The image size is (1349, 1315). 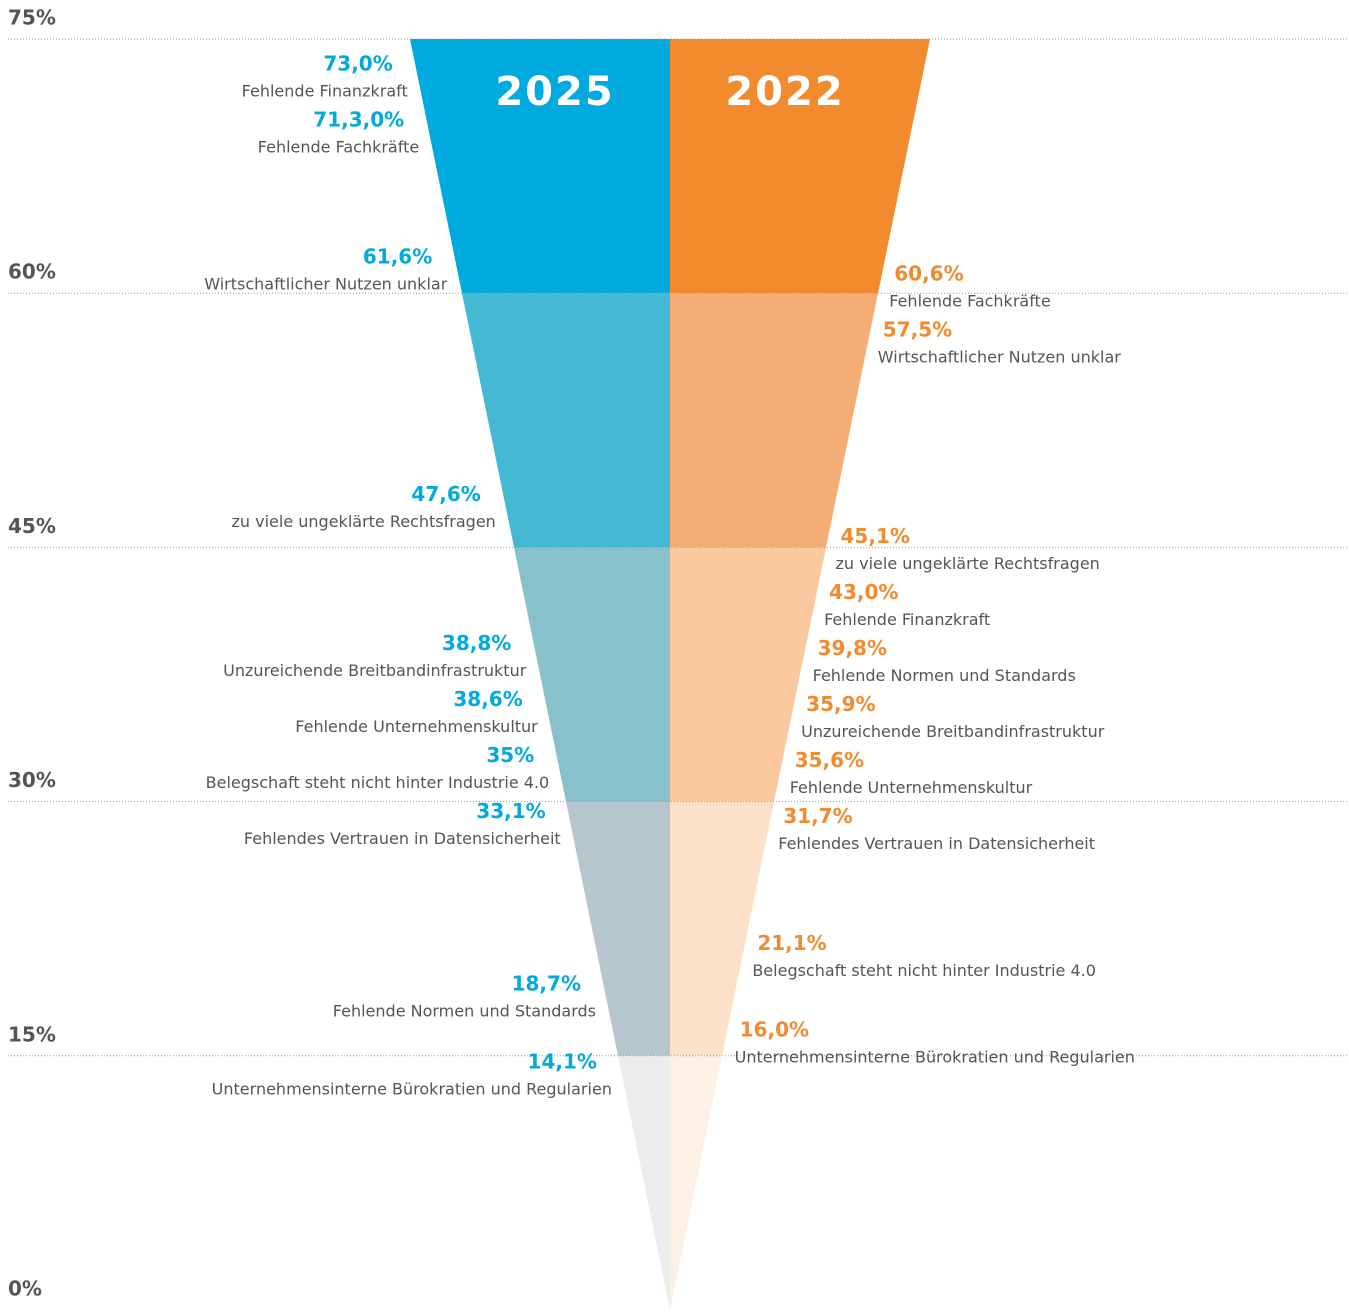 I want to click on data-label: 57,5%, so click(x=917, y=330).